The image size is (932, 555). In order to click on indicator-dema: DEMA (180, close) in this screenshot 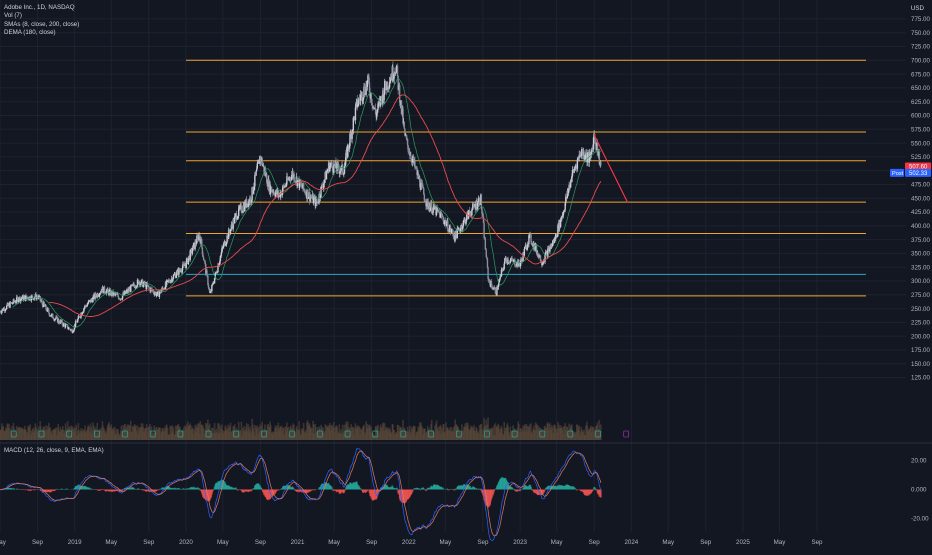, I will do `click(41, 33)`.